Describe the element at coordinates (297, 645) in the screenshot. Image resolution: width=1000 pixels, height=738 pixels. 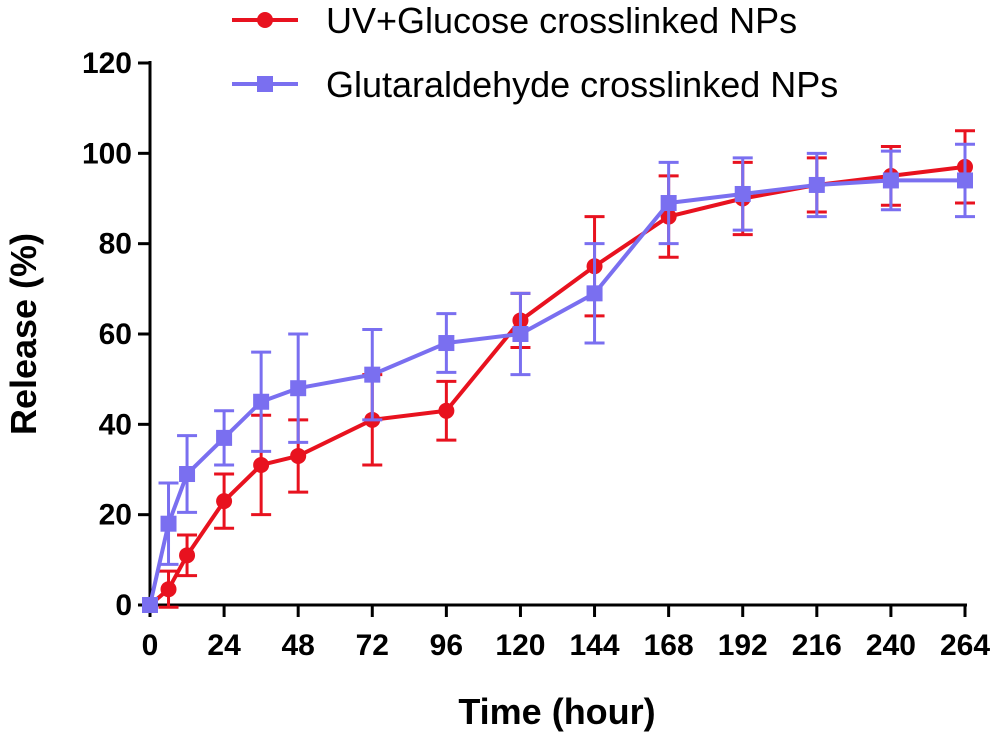
I see `x-tick-label: 48` at that location.